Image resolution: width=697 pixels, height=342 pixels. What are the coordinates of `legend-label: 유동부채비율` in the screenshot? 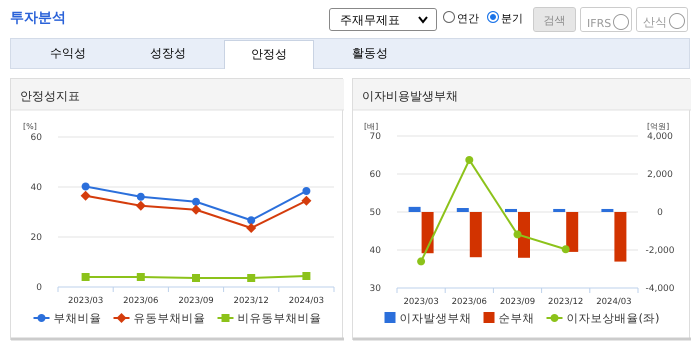 It's located at (170, 318).